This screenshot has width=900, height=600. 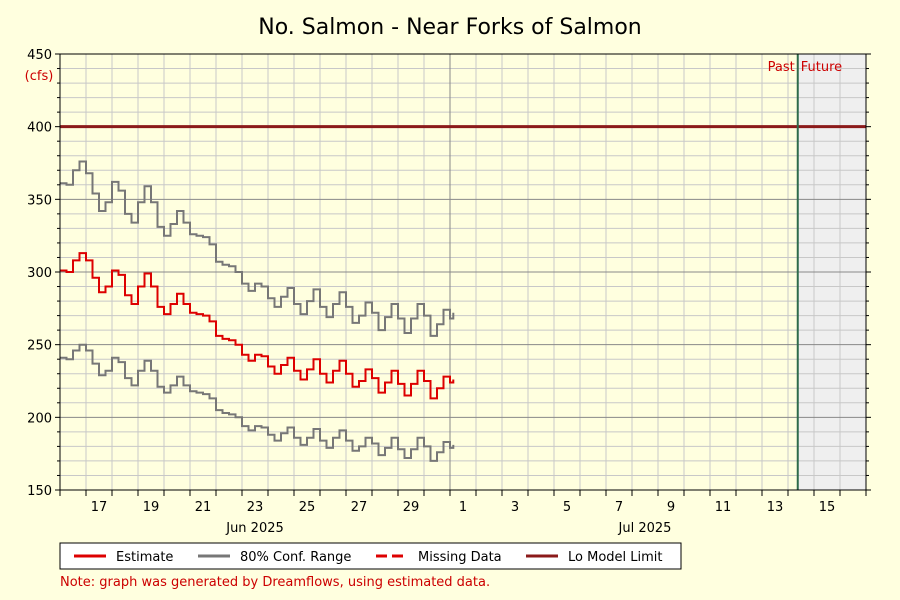 I want to click on x-tick-label: 27, so click(x=359, y=507).